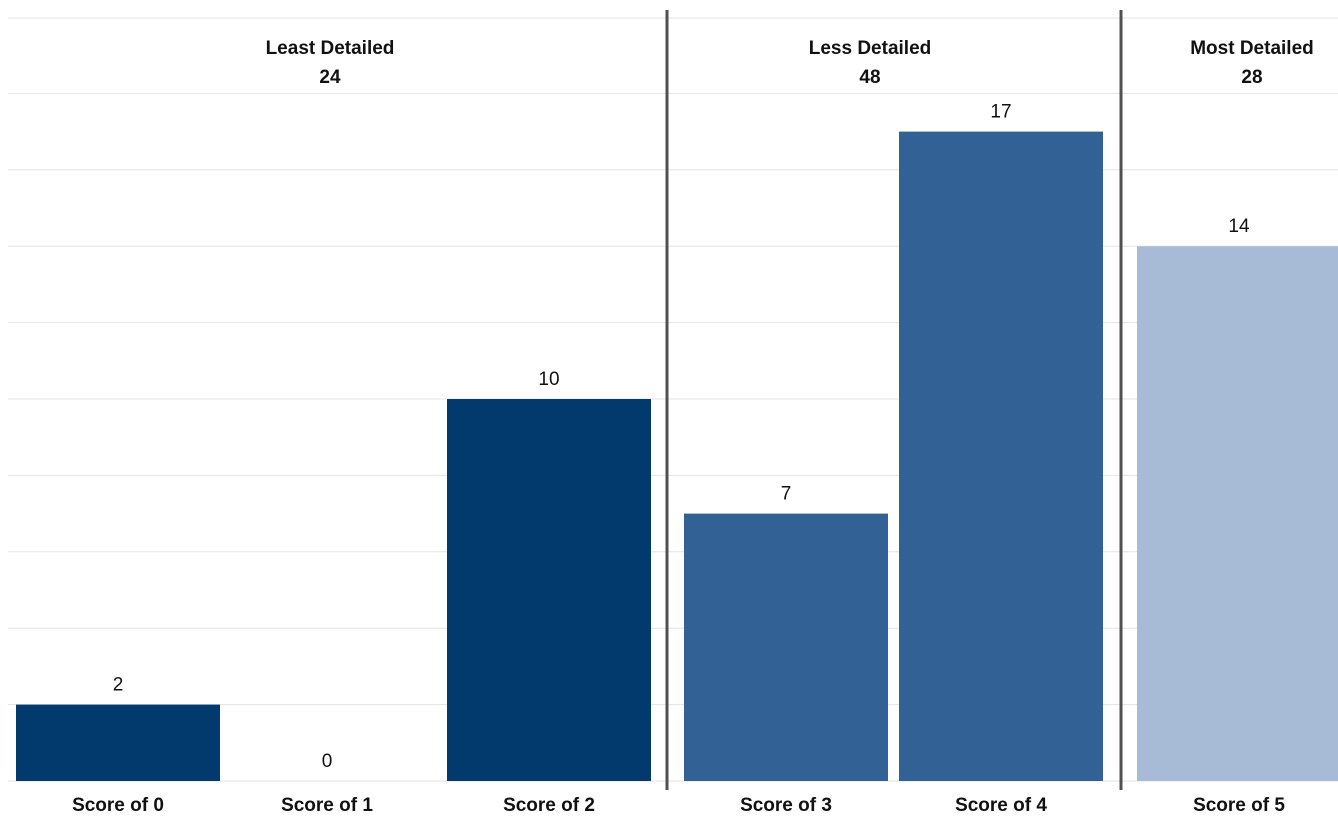  What do you see at coordinates (549, 805) in the screenshot?
I see `category-label: Score of 2` at bounding box center [549, 805].